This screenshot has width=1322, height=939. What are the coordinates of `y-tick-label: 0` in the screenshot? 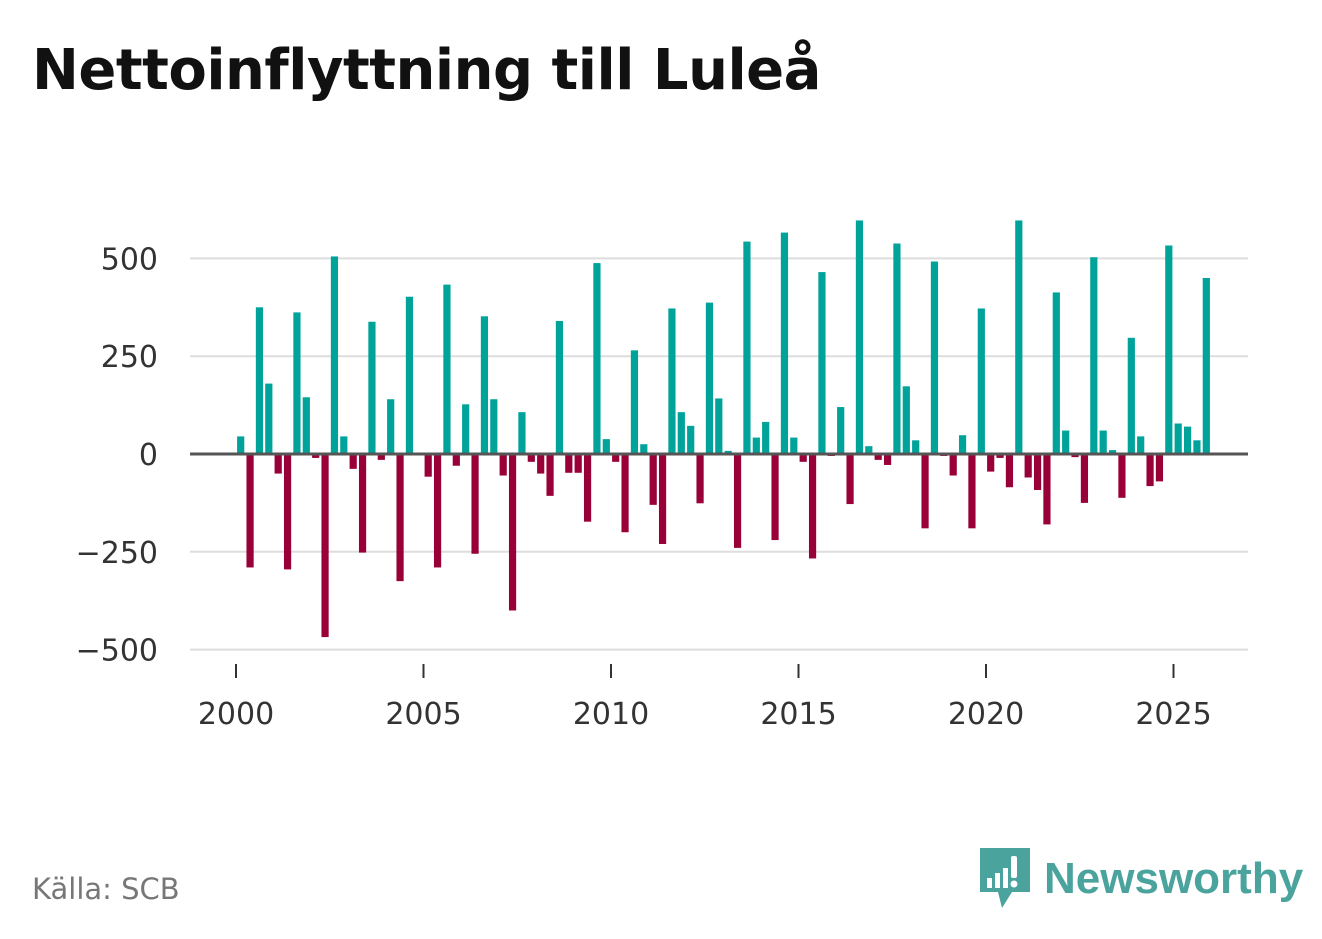 It's located at (148, 455).